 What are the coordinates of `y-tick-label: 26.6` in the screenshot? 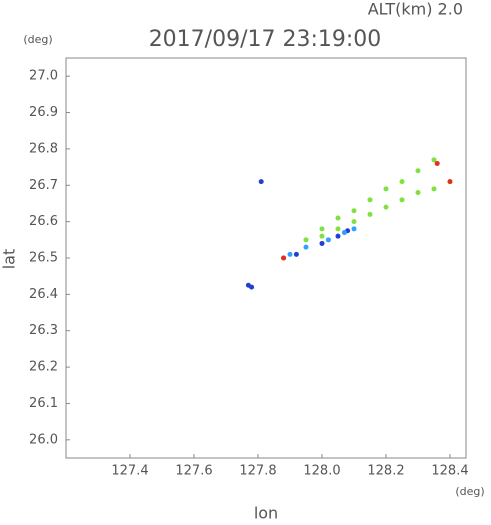 It's located at (43, 221).